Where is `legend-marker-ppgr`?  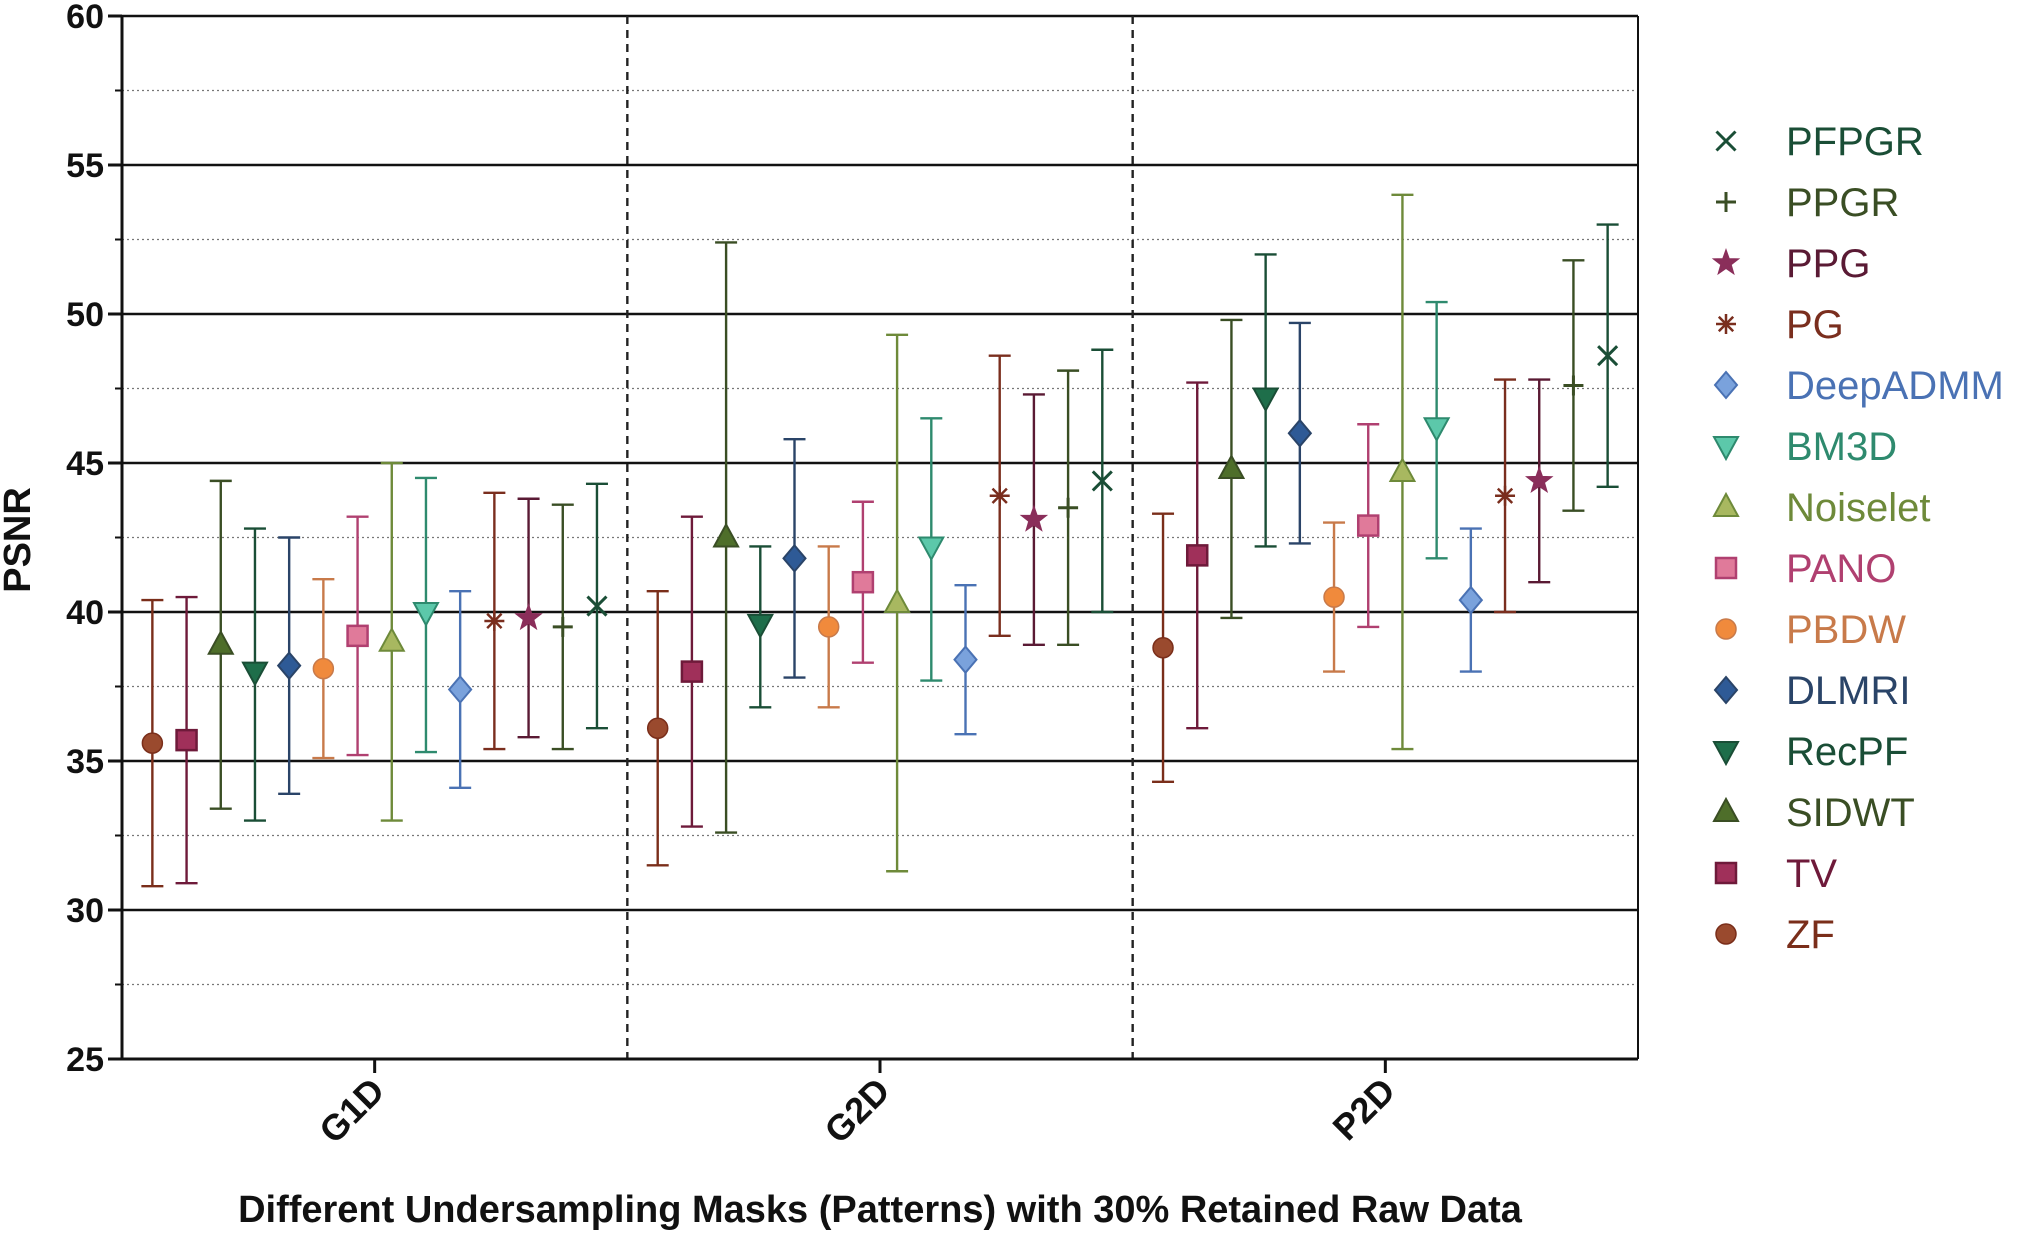 legend-marker-ppgr is located at coordinates (1726, 202).